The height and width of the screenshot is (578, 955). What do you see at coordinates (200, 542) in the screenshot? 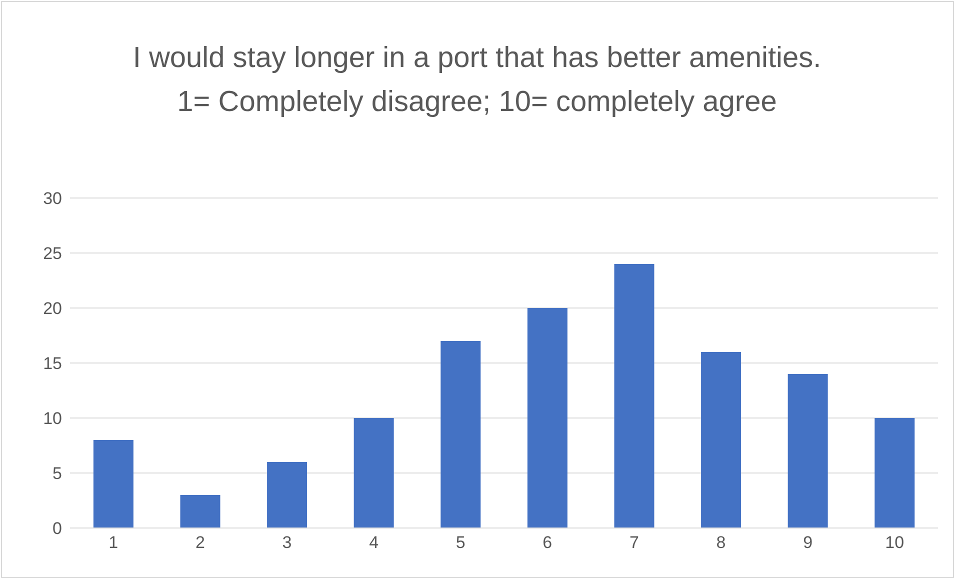
I see `x-tick-label: 2` at bounding box center [200, 542].